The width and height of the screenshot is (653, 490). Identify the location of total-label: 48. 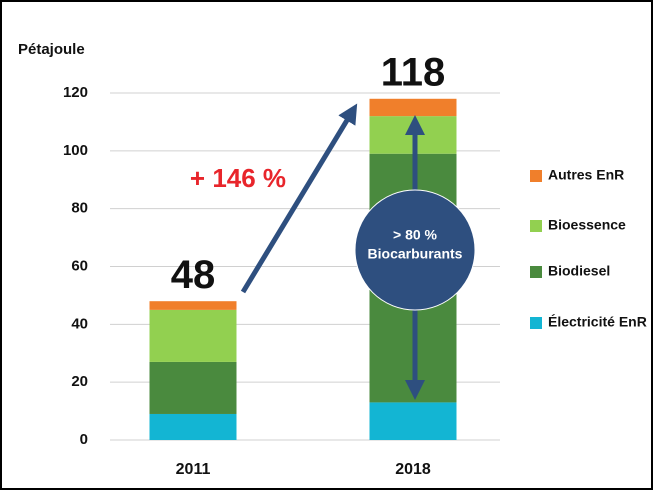
(193, 275).